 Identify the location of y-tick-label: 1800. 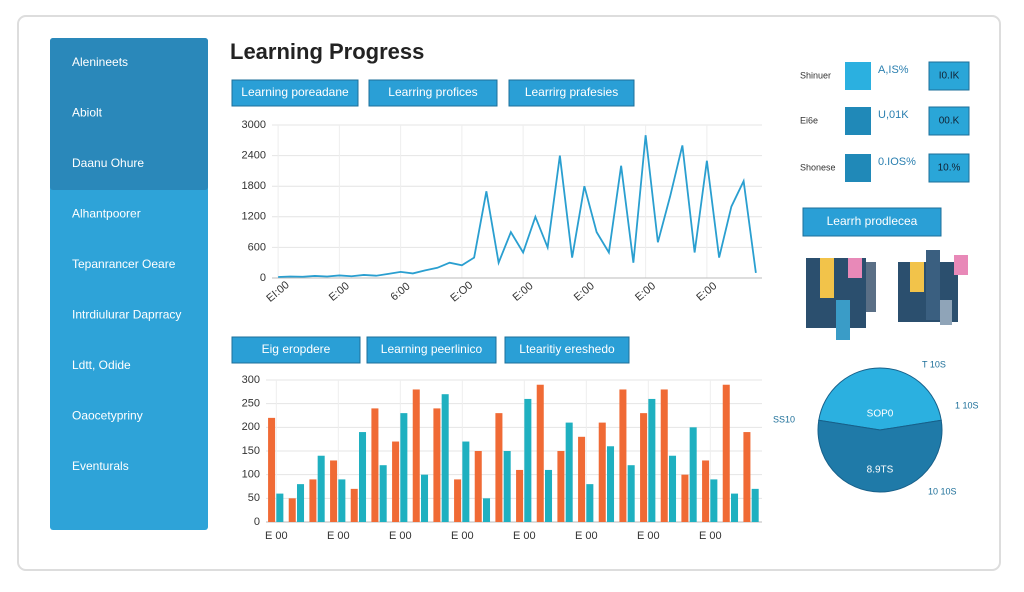
(254, 186).